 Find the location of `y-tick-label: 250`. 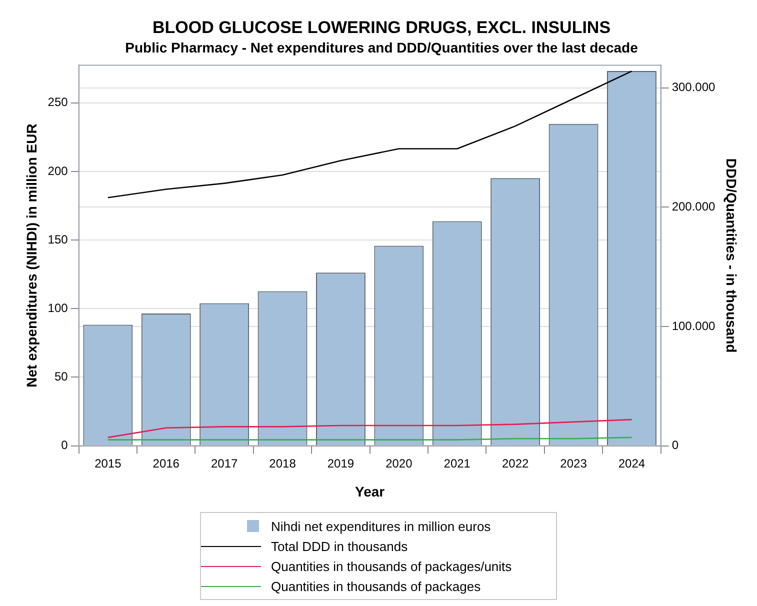

y-tick-label: 250 is located at coordinates (58, 102).